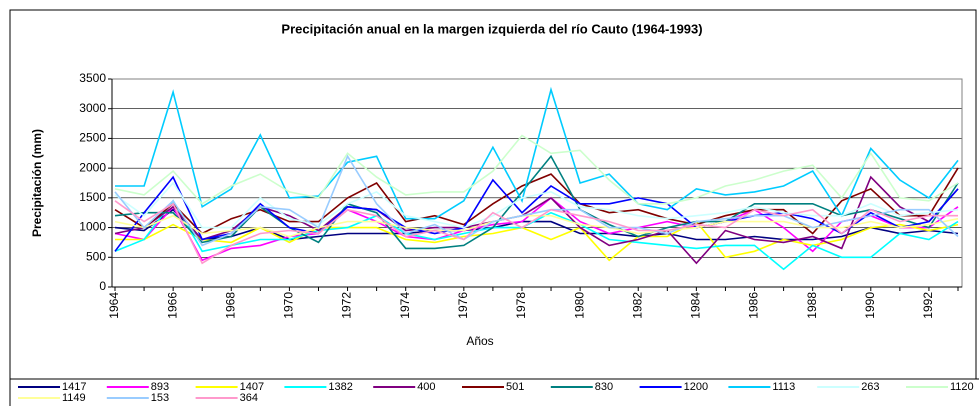 The height and width of the screenshot is (406, 979). What do you see at coordinates (479, 341) in the screenshot?
I see `x-axis-label: Años` at bounding box center [479, 341].